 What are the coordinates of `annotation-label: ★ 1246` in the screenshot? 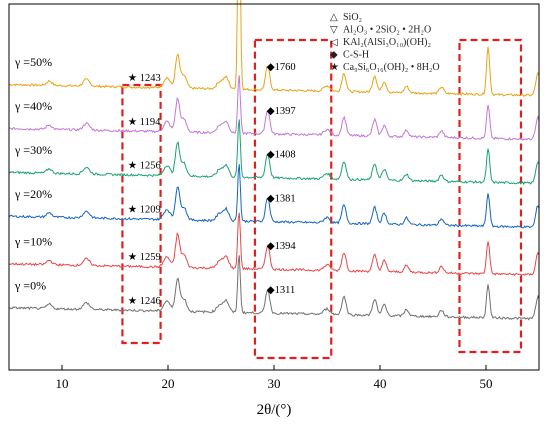 It's located at (144, 301).